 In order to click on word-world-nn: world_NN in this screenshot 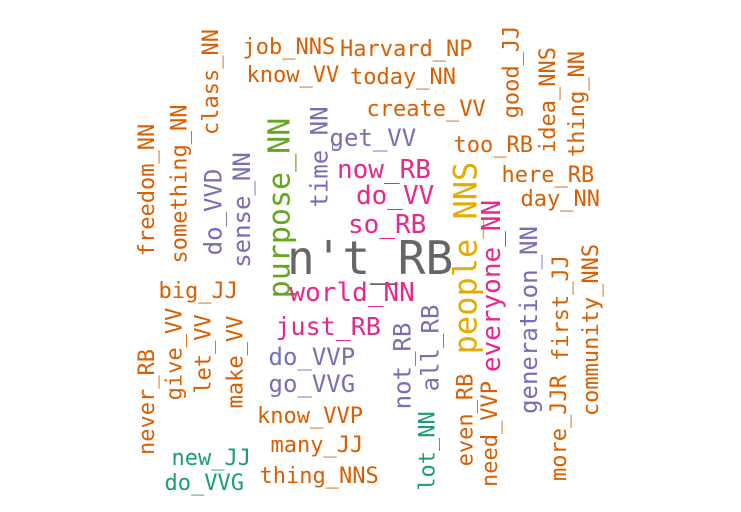, I will do `click(352, 293)`.